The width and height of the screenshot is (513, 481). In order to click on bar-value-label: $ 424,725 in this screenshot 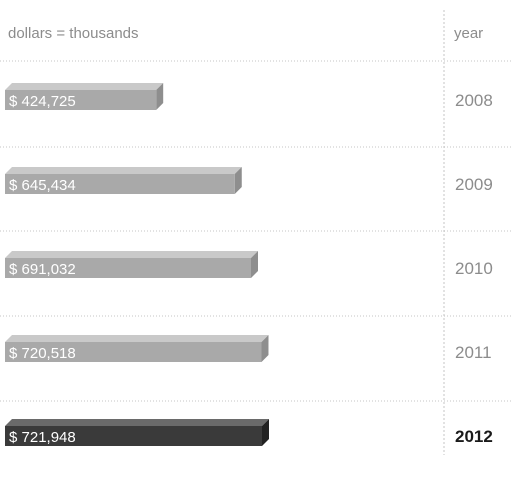, I will do `click(42, 101)`.